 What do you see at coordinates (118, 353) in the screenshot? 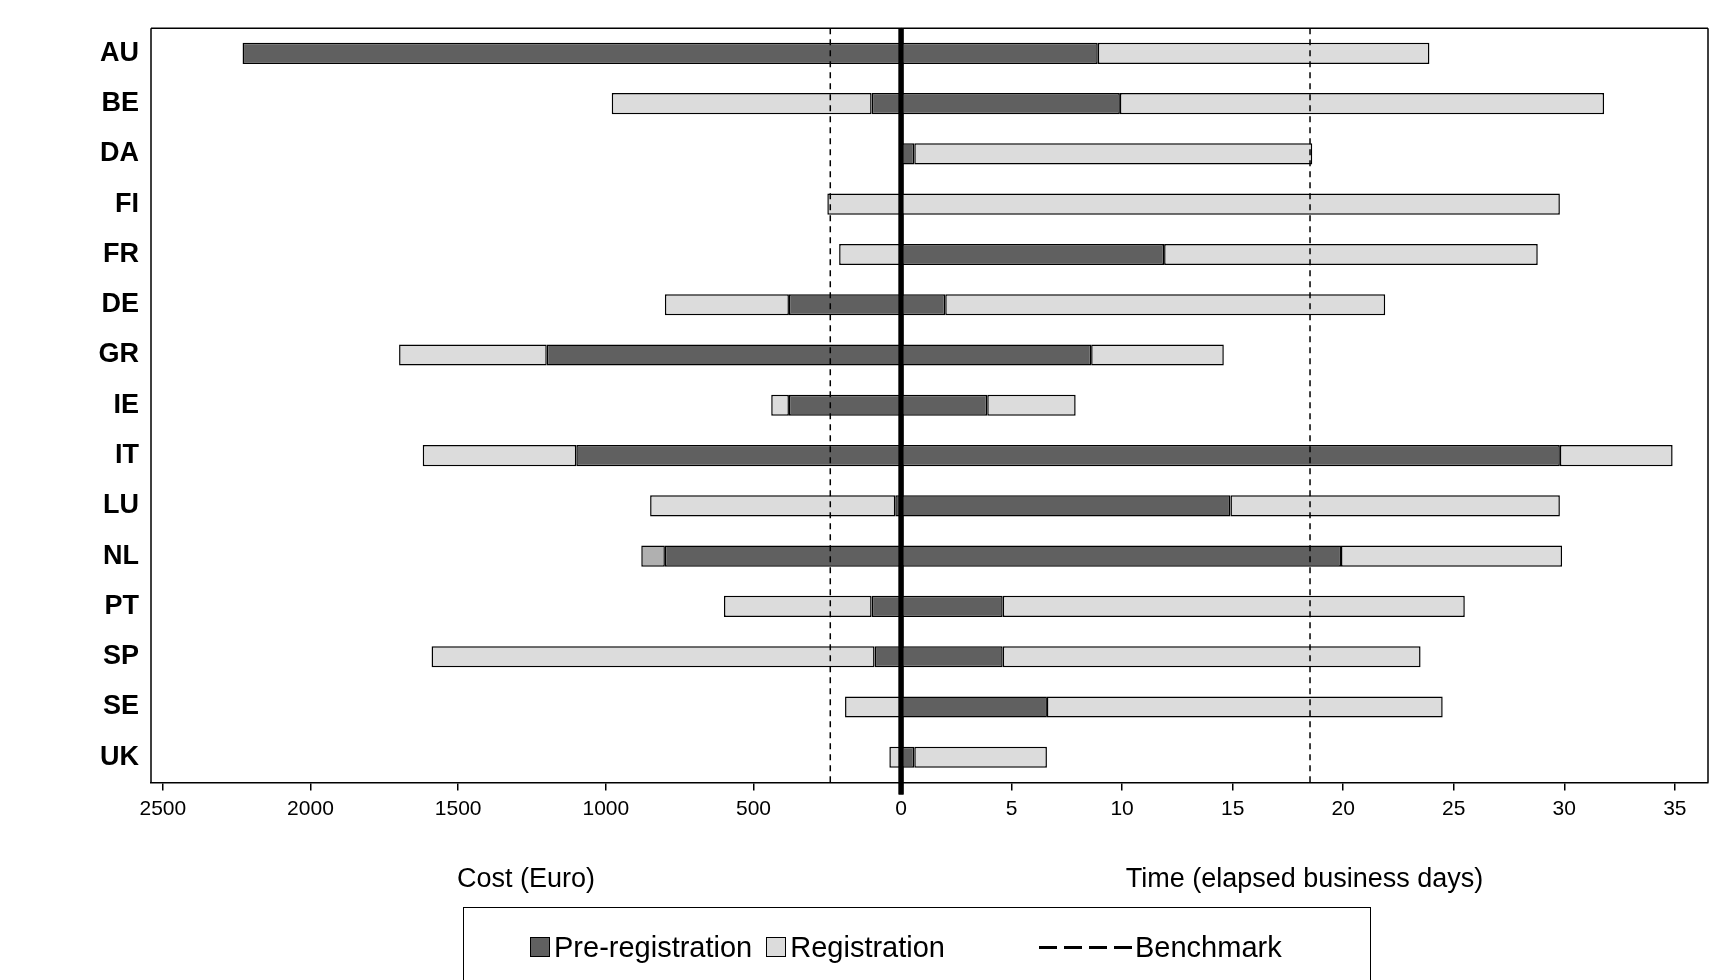
I see `y-tick-label: GR` at bounding box center [118, 353].